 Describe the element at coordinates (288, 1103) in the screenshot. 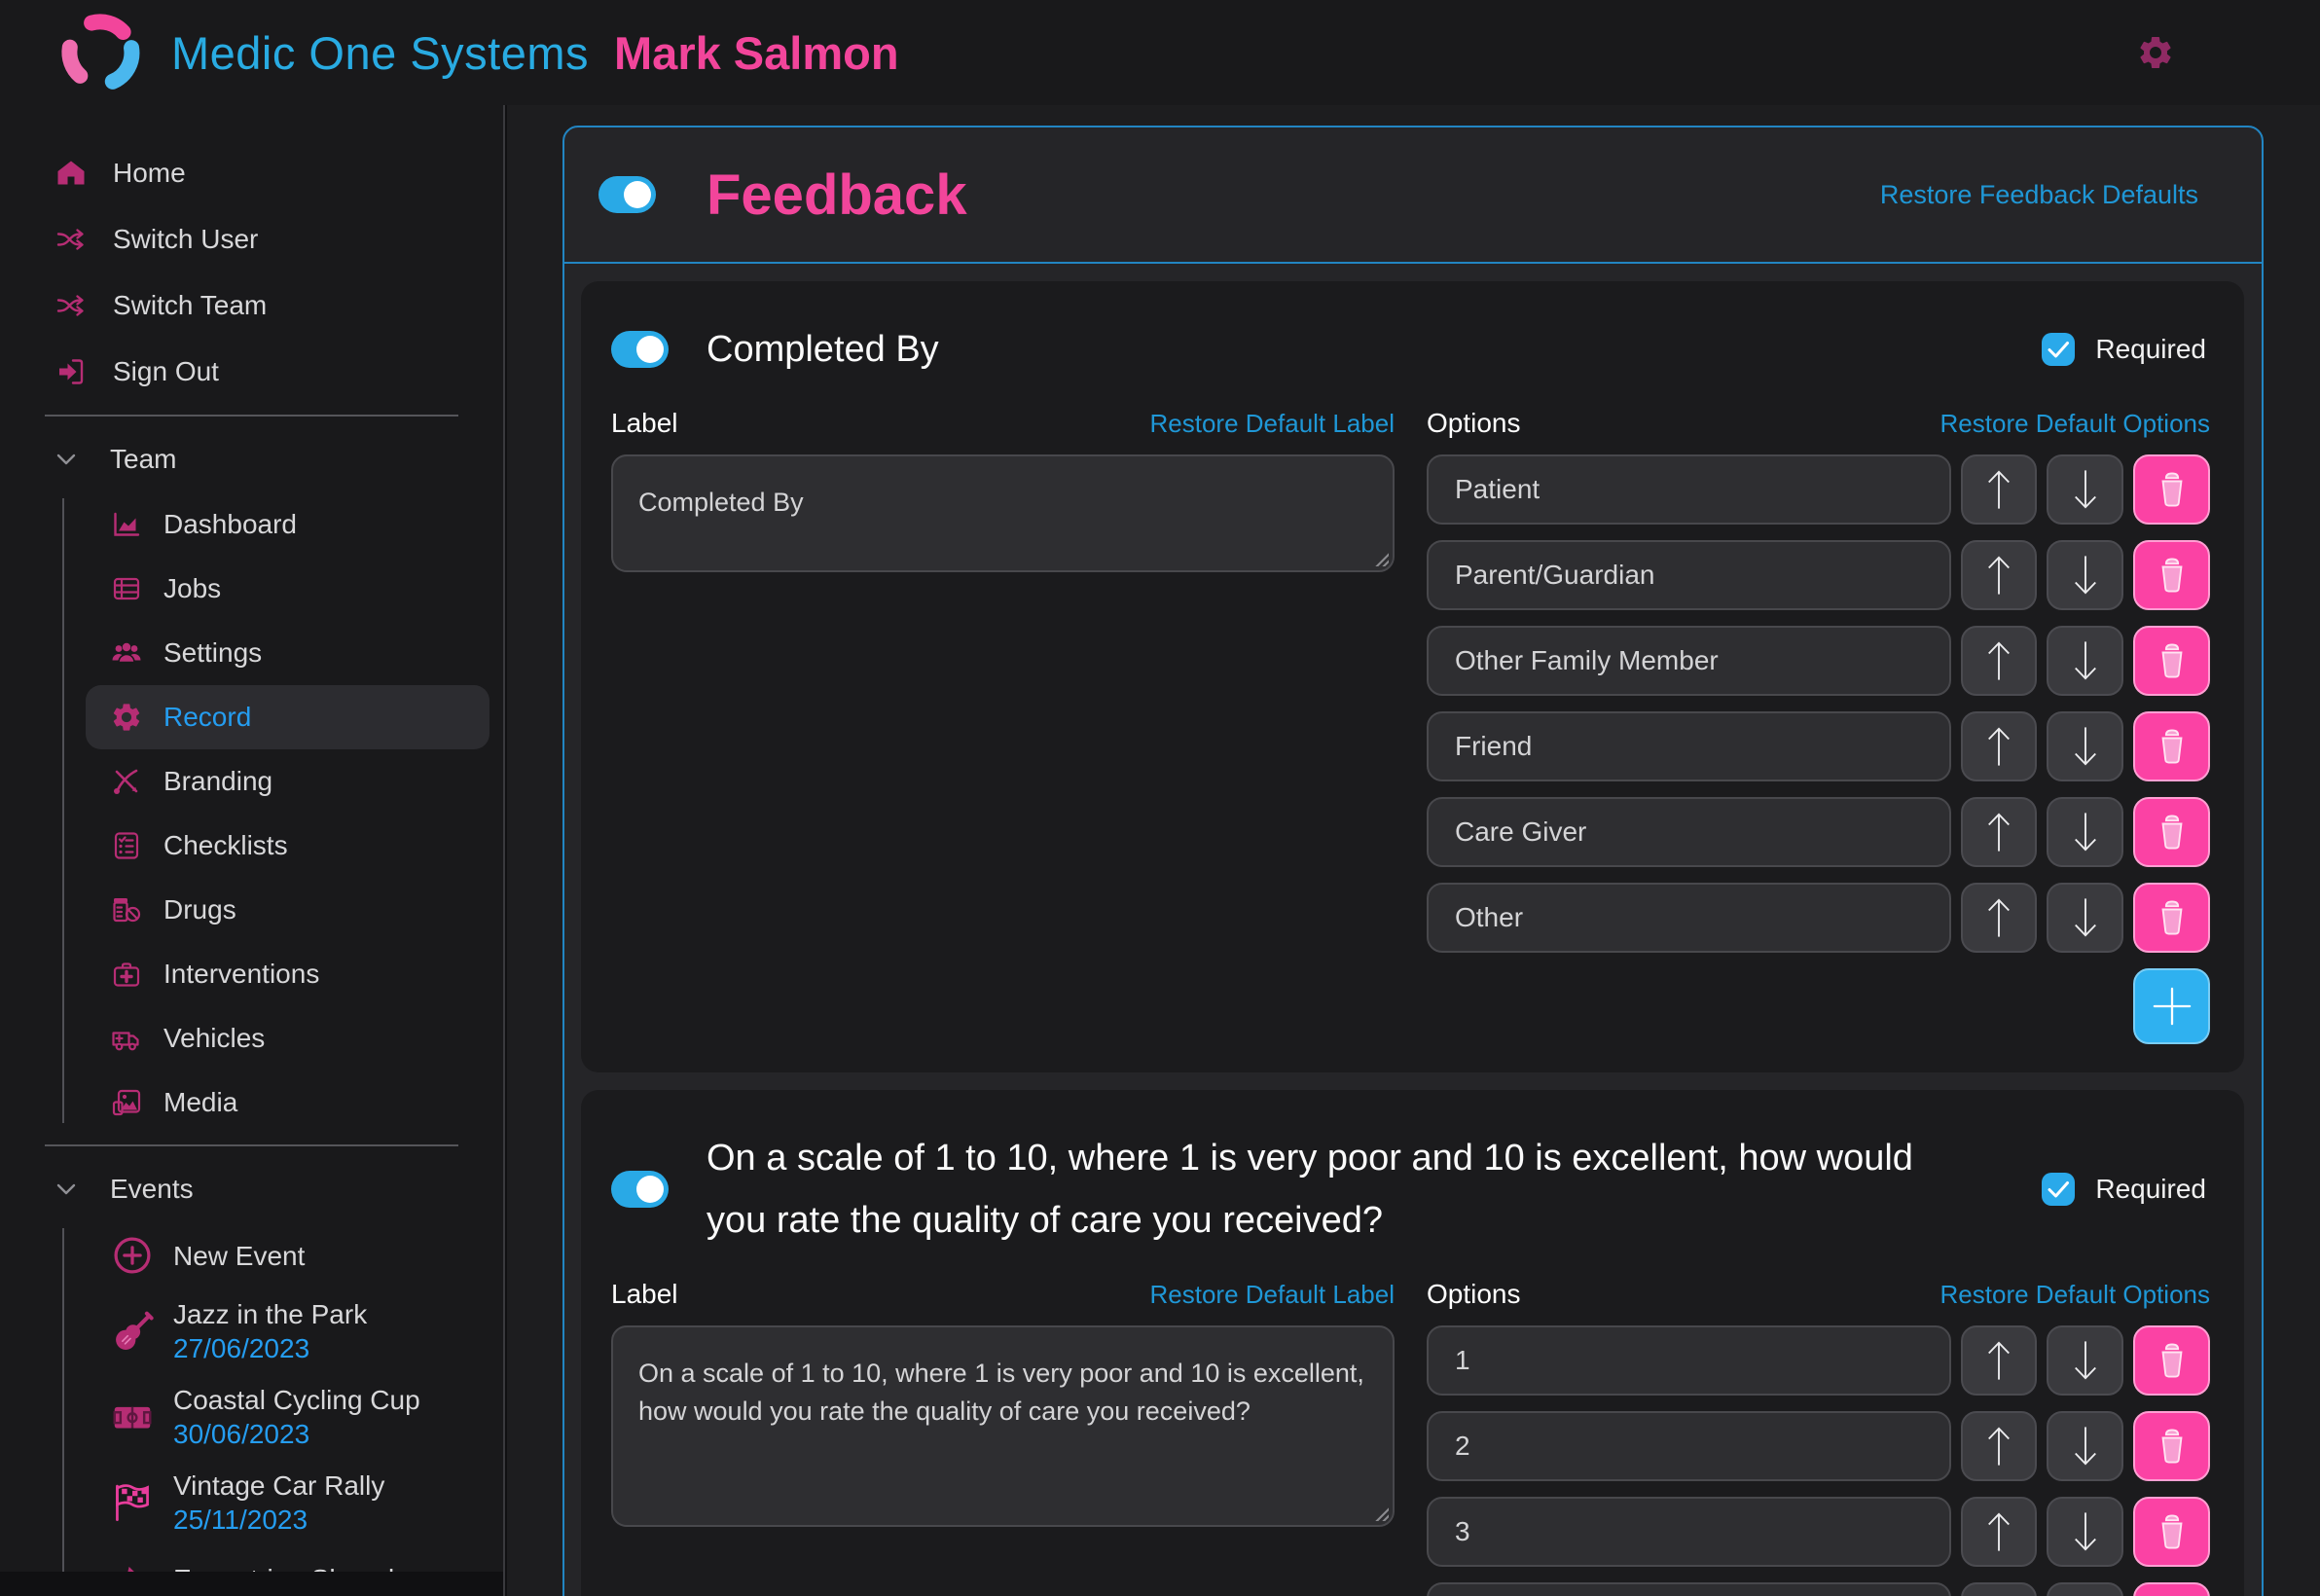

I see `sidebar-subitem: Media` at that location.